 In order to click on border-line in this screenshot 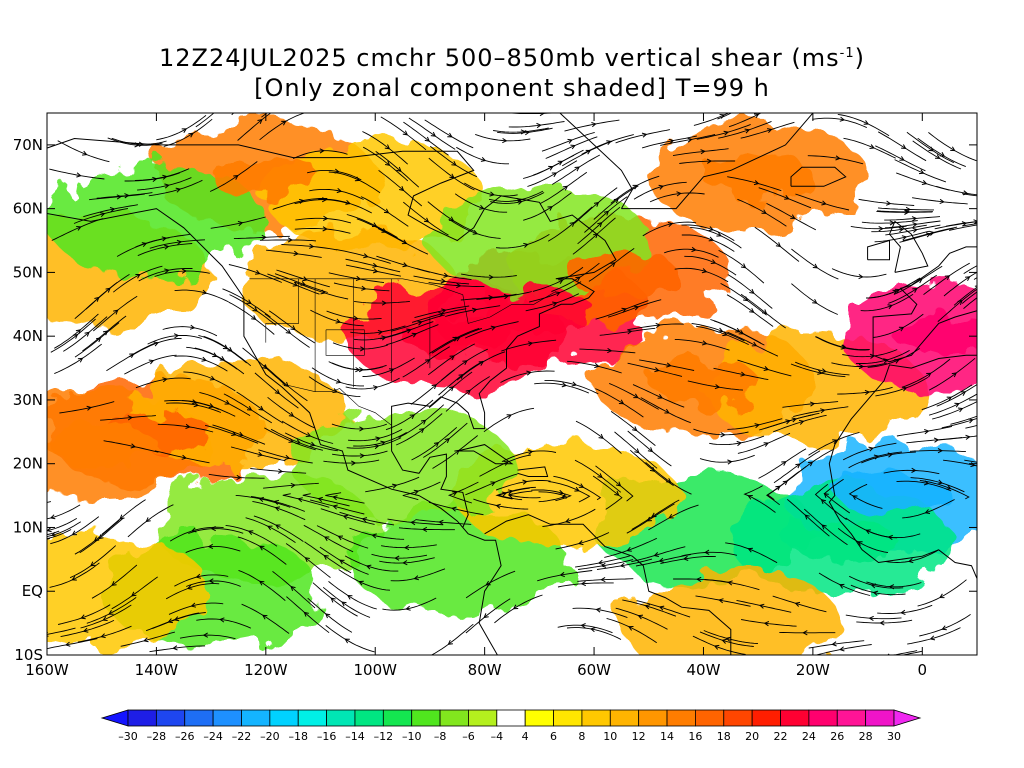, I will do `click(402, 301)`.